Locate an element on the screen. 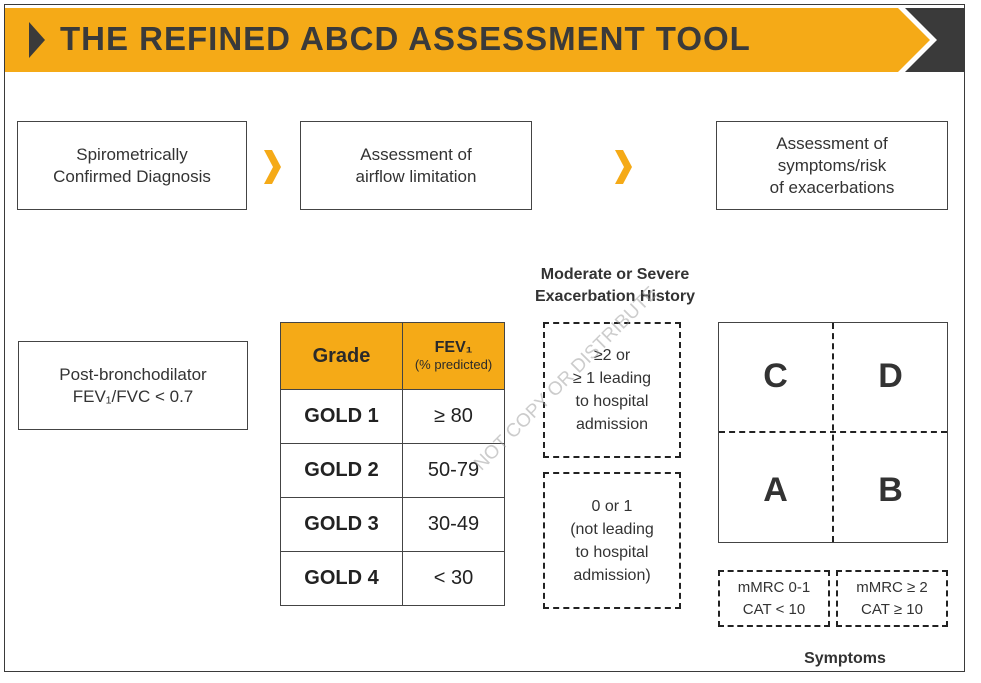  header-fev-label: FEV₁ is located at coordinates (453, 347).